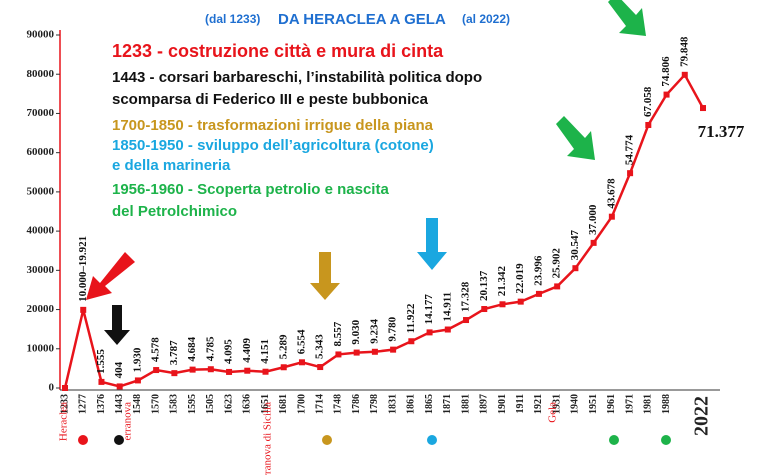 This screenshot has height=475, width=768. Describe the element at coordinates (538, 270) in the screenshot. I see `value-label: 23.996` at that location.